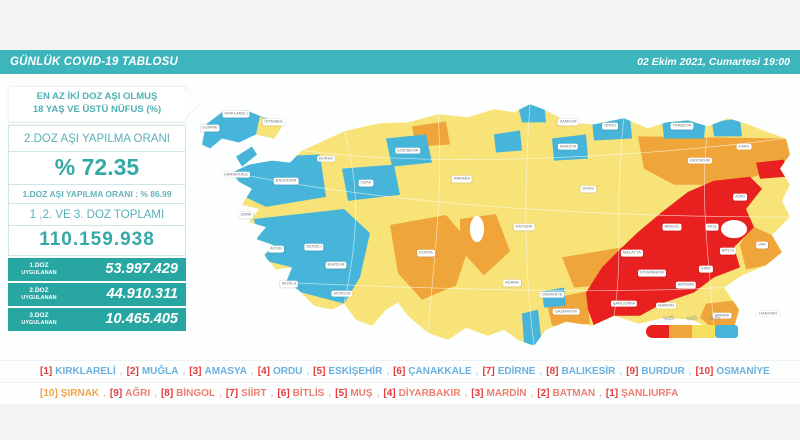  Describe the element at coordinates (734, 229) in the screenshot. I see `lake-van` at that location.